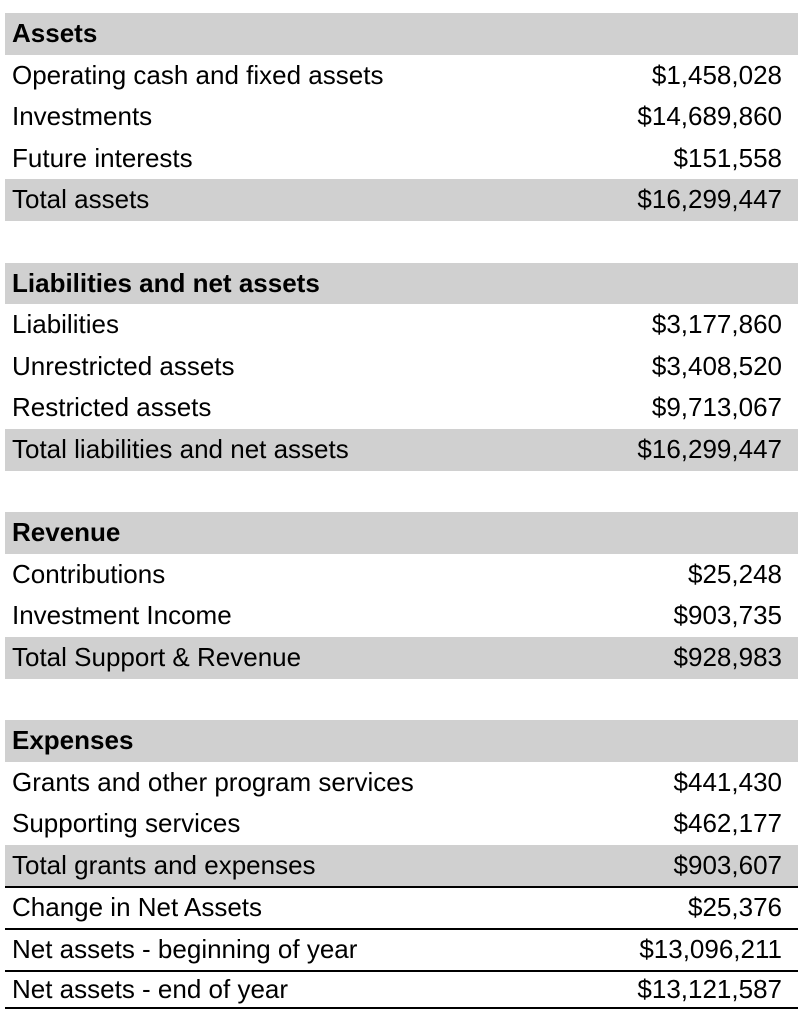  I want to click on total-row-assets: Total assets $16,299,447, so click(401, 200).